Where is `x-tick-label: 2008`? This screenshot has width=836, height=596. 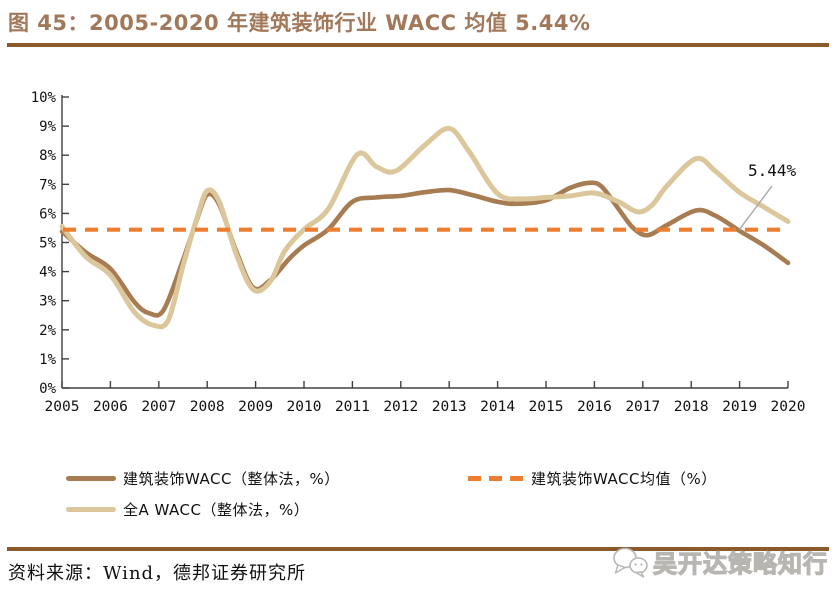 x-tick-label: 2008 is located at coordinates (207, 407).